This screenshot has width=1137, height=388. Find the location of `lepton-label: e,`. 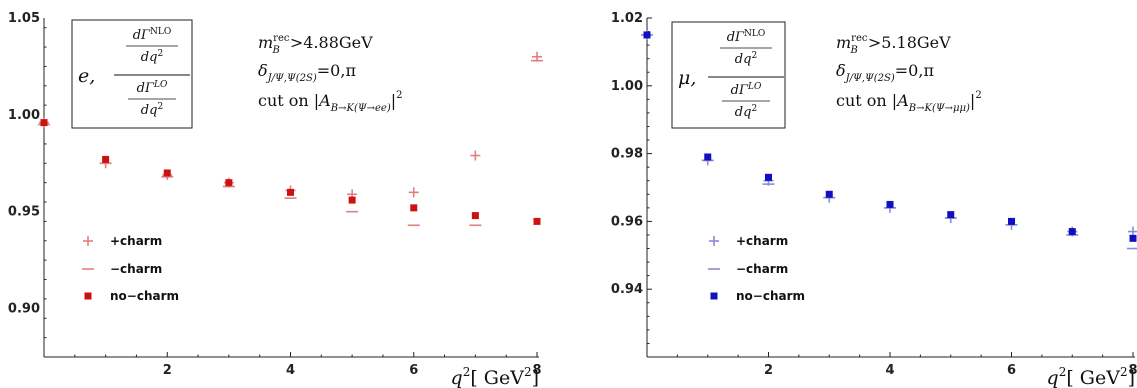

lepton-label: e, is located at coordinates (86, 76).